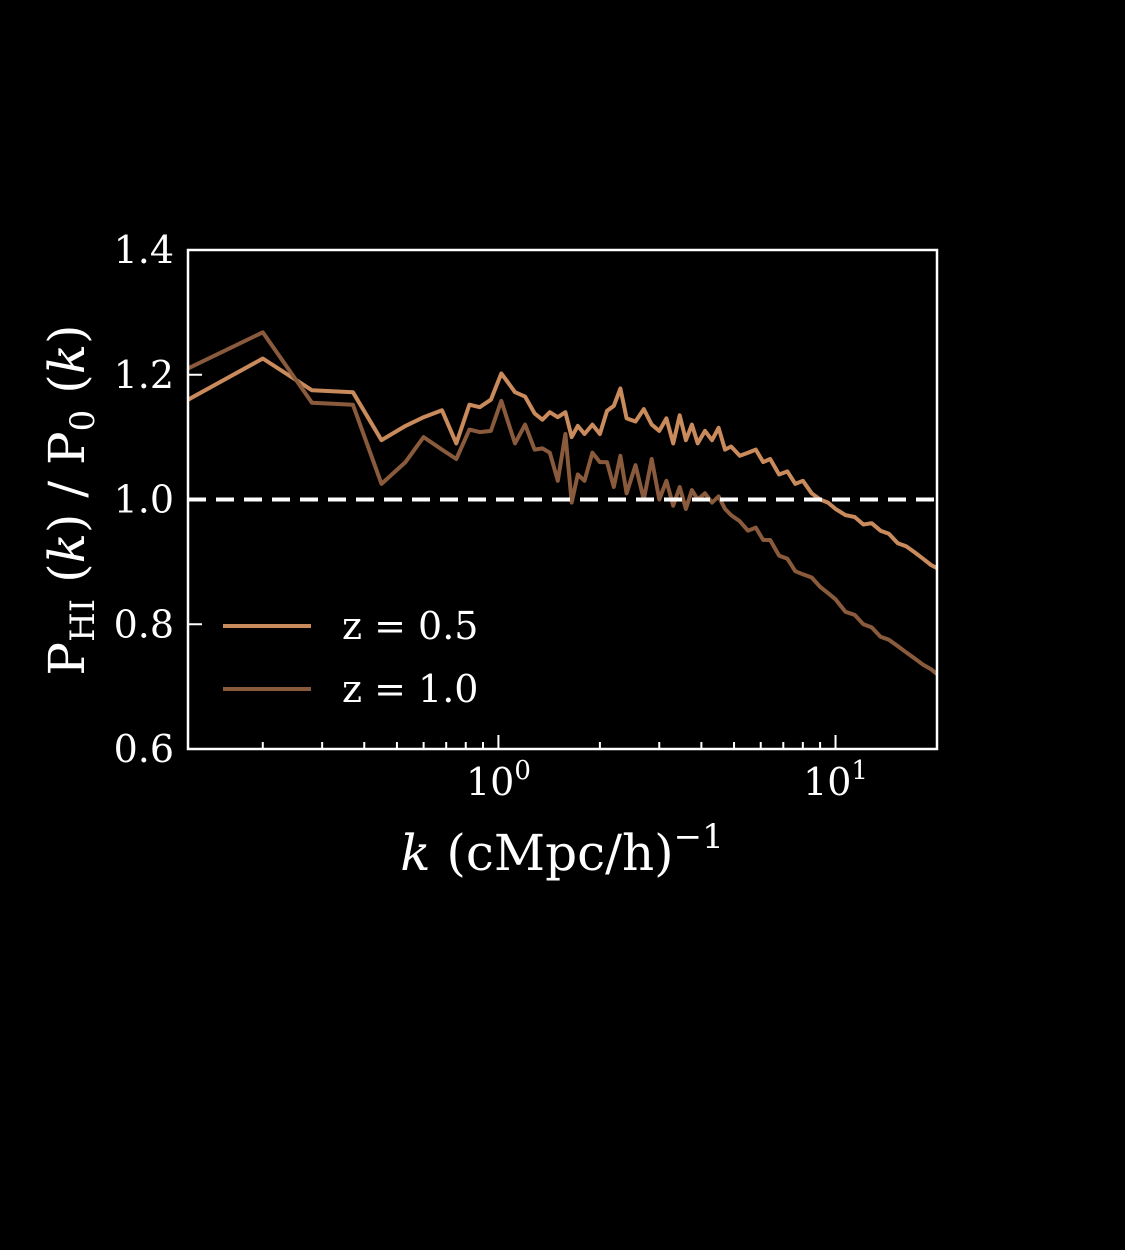 The width and height of the screenshot is (1125, 1250). Describe the element at coordinates (498, 780) in the screenshot. I see `x-tick-label: 10⁰` at that location.